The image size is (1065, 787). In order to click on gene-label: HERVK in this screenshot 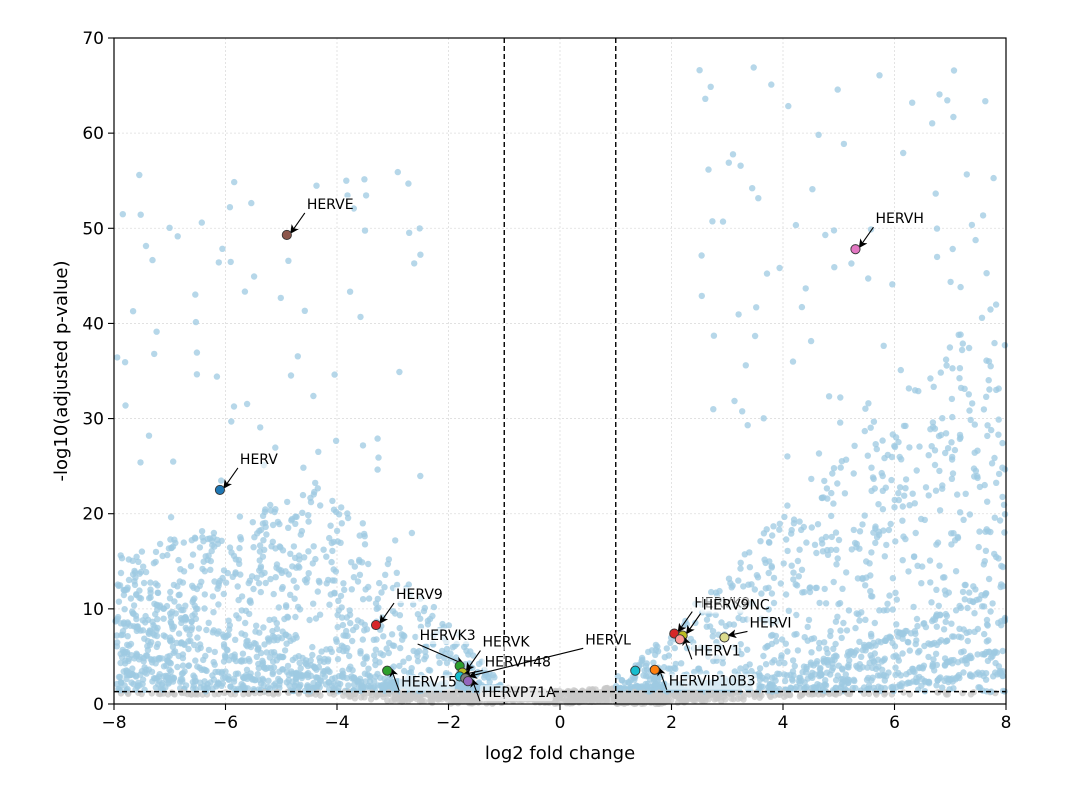, I will do `click(506, 643)`.